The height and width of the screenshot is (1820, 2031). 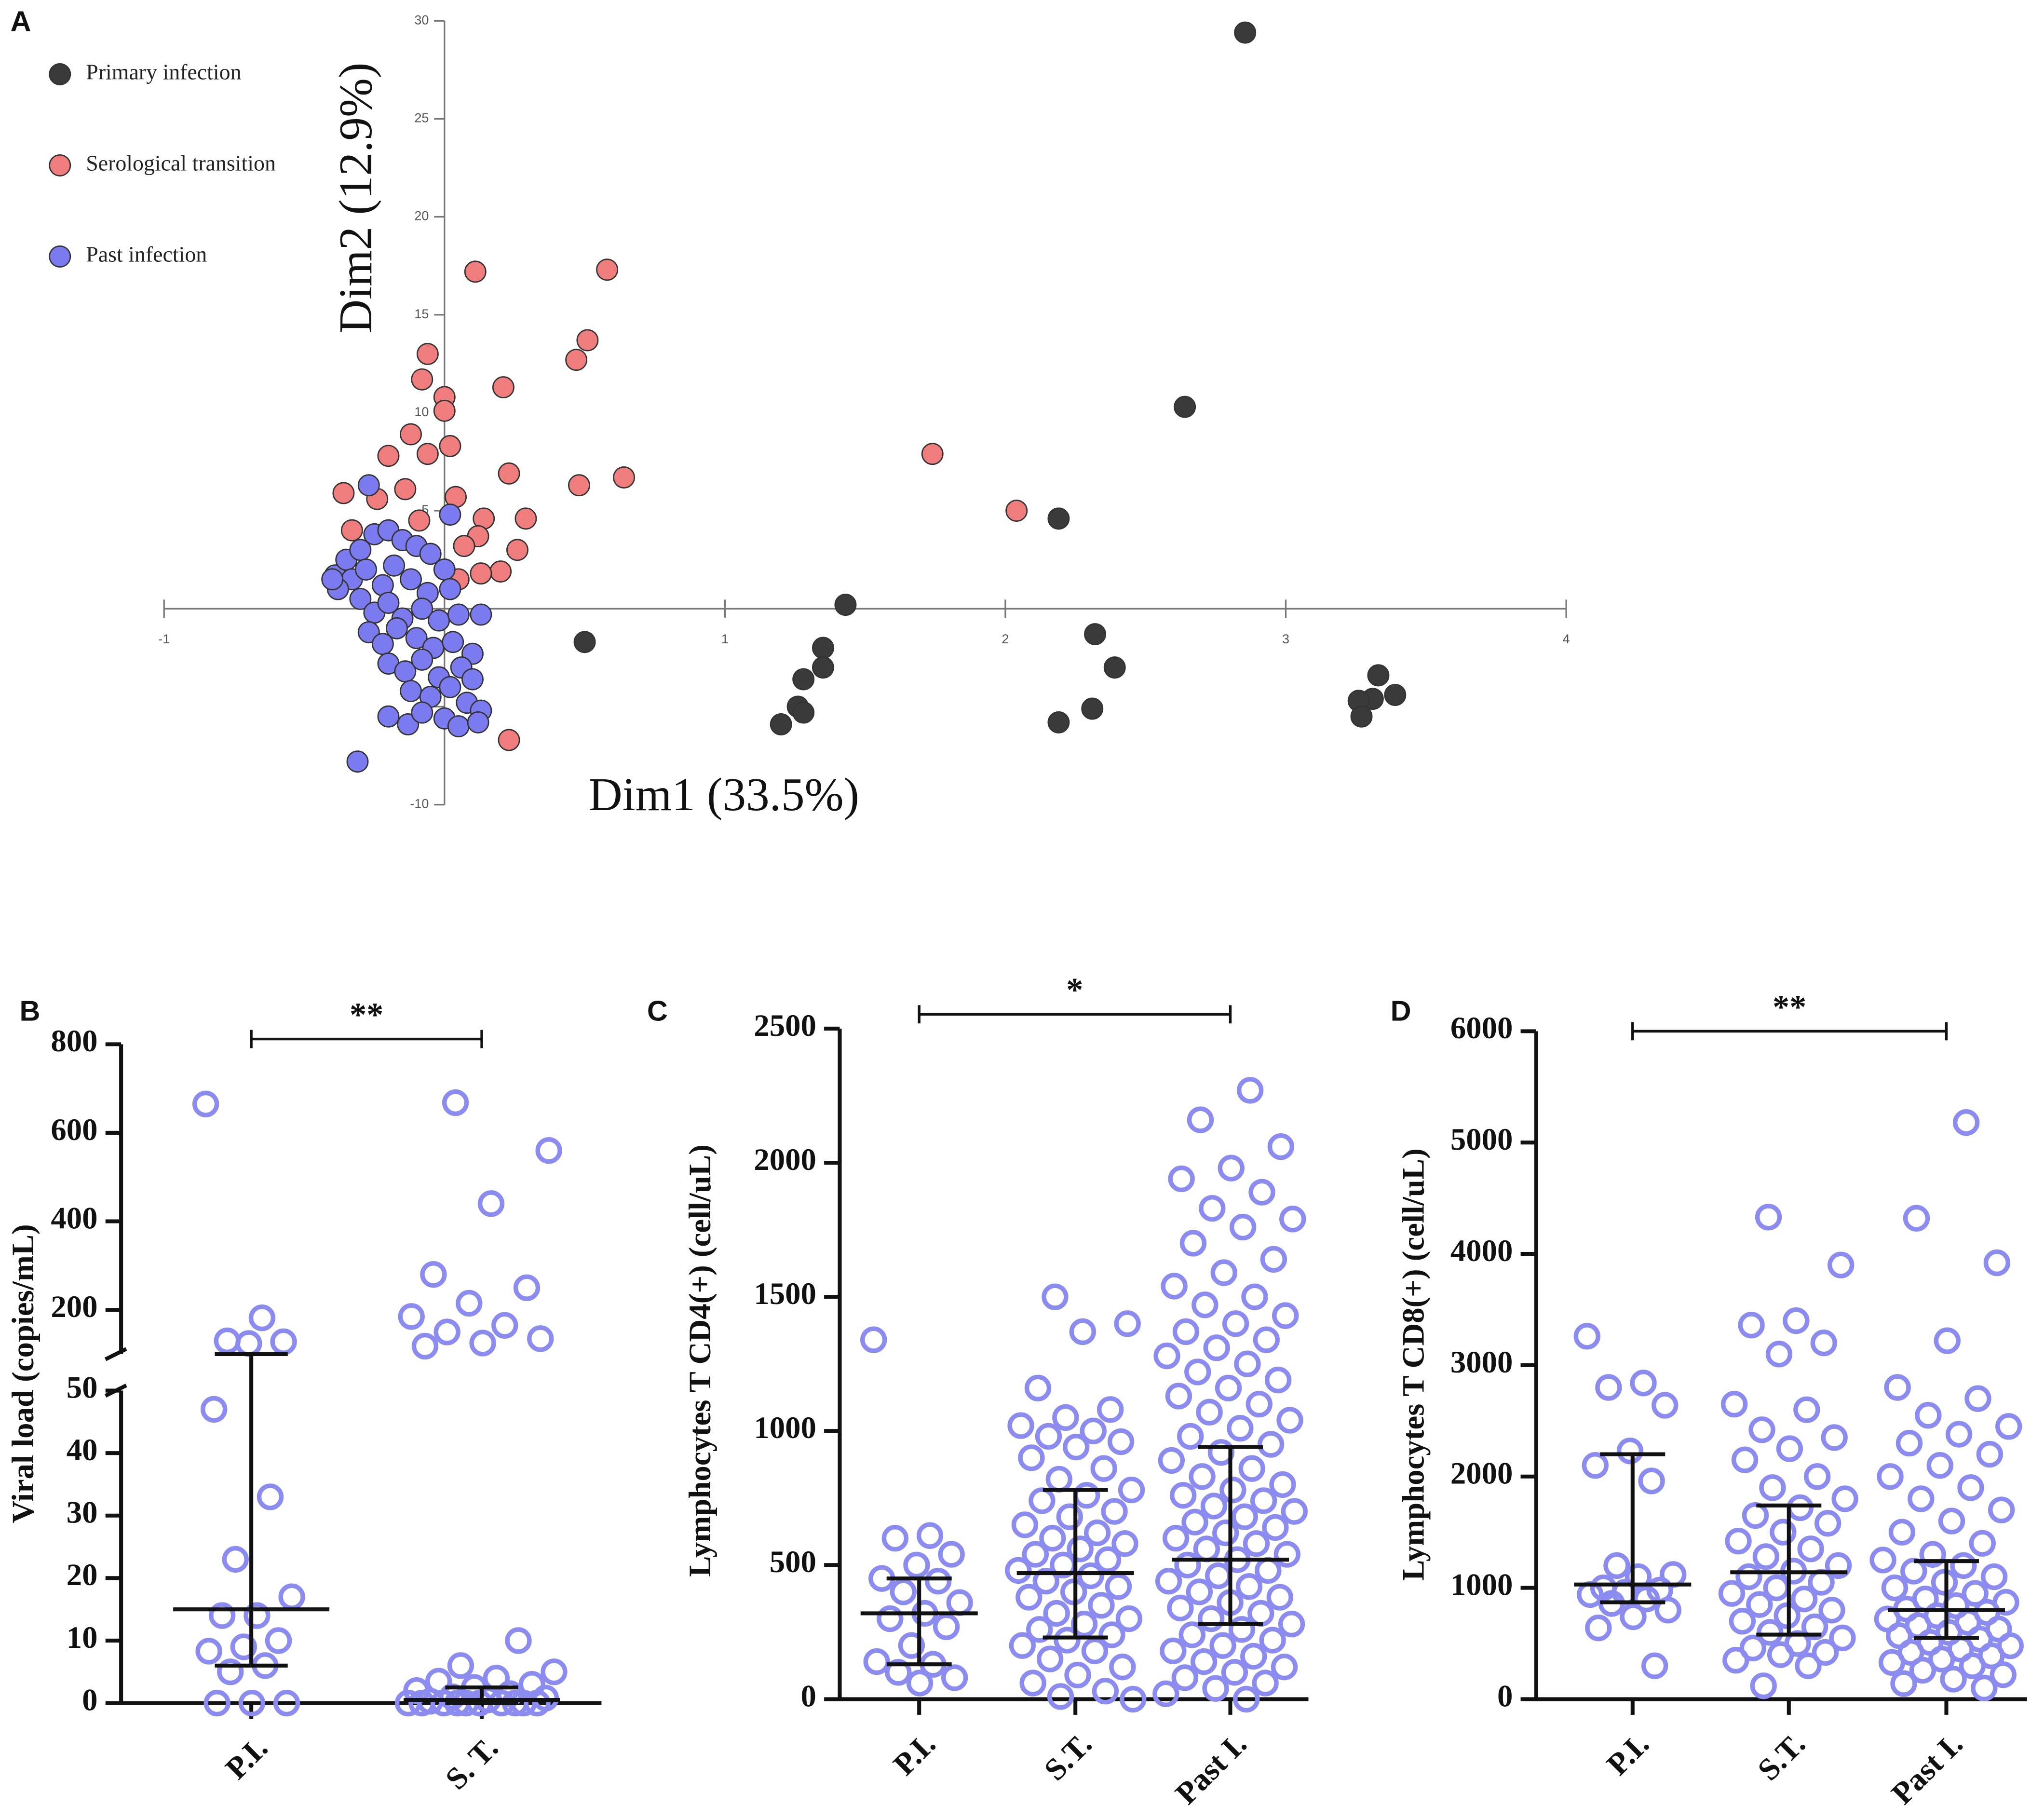 I want to click on legend-label: Serological transition, so click(x=181, y=162).